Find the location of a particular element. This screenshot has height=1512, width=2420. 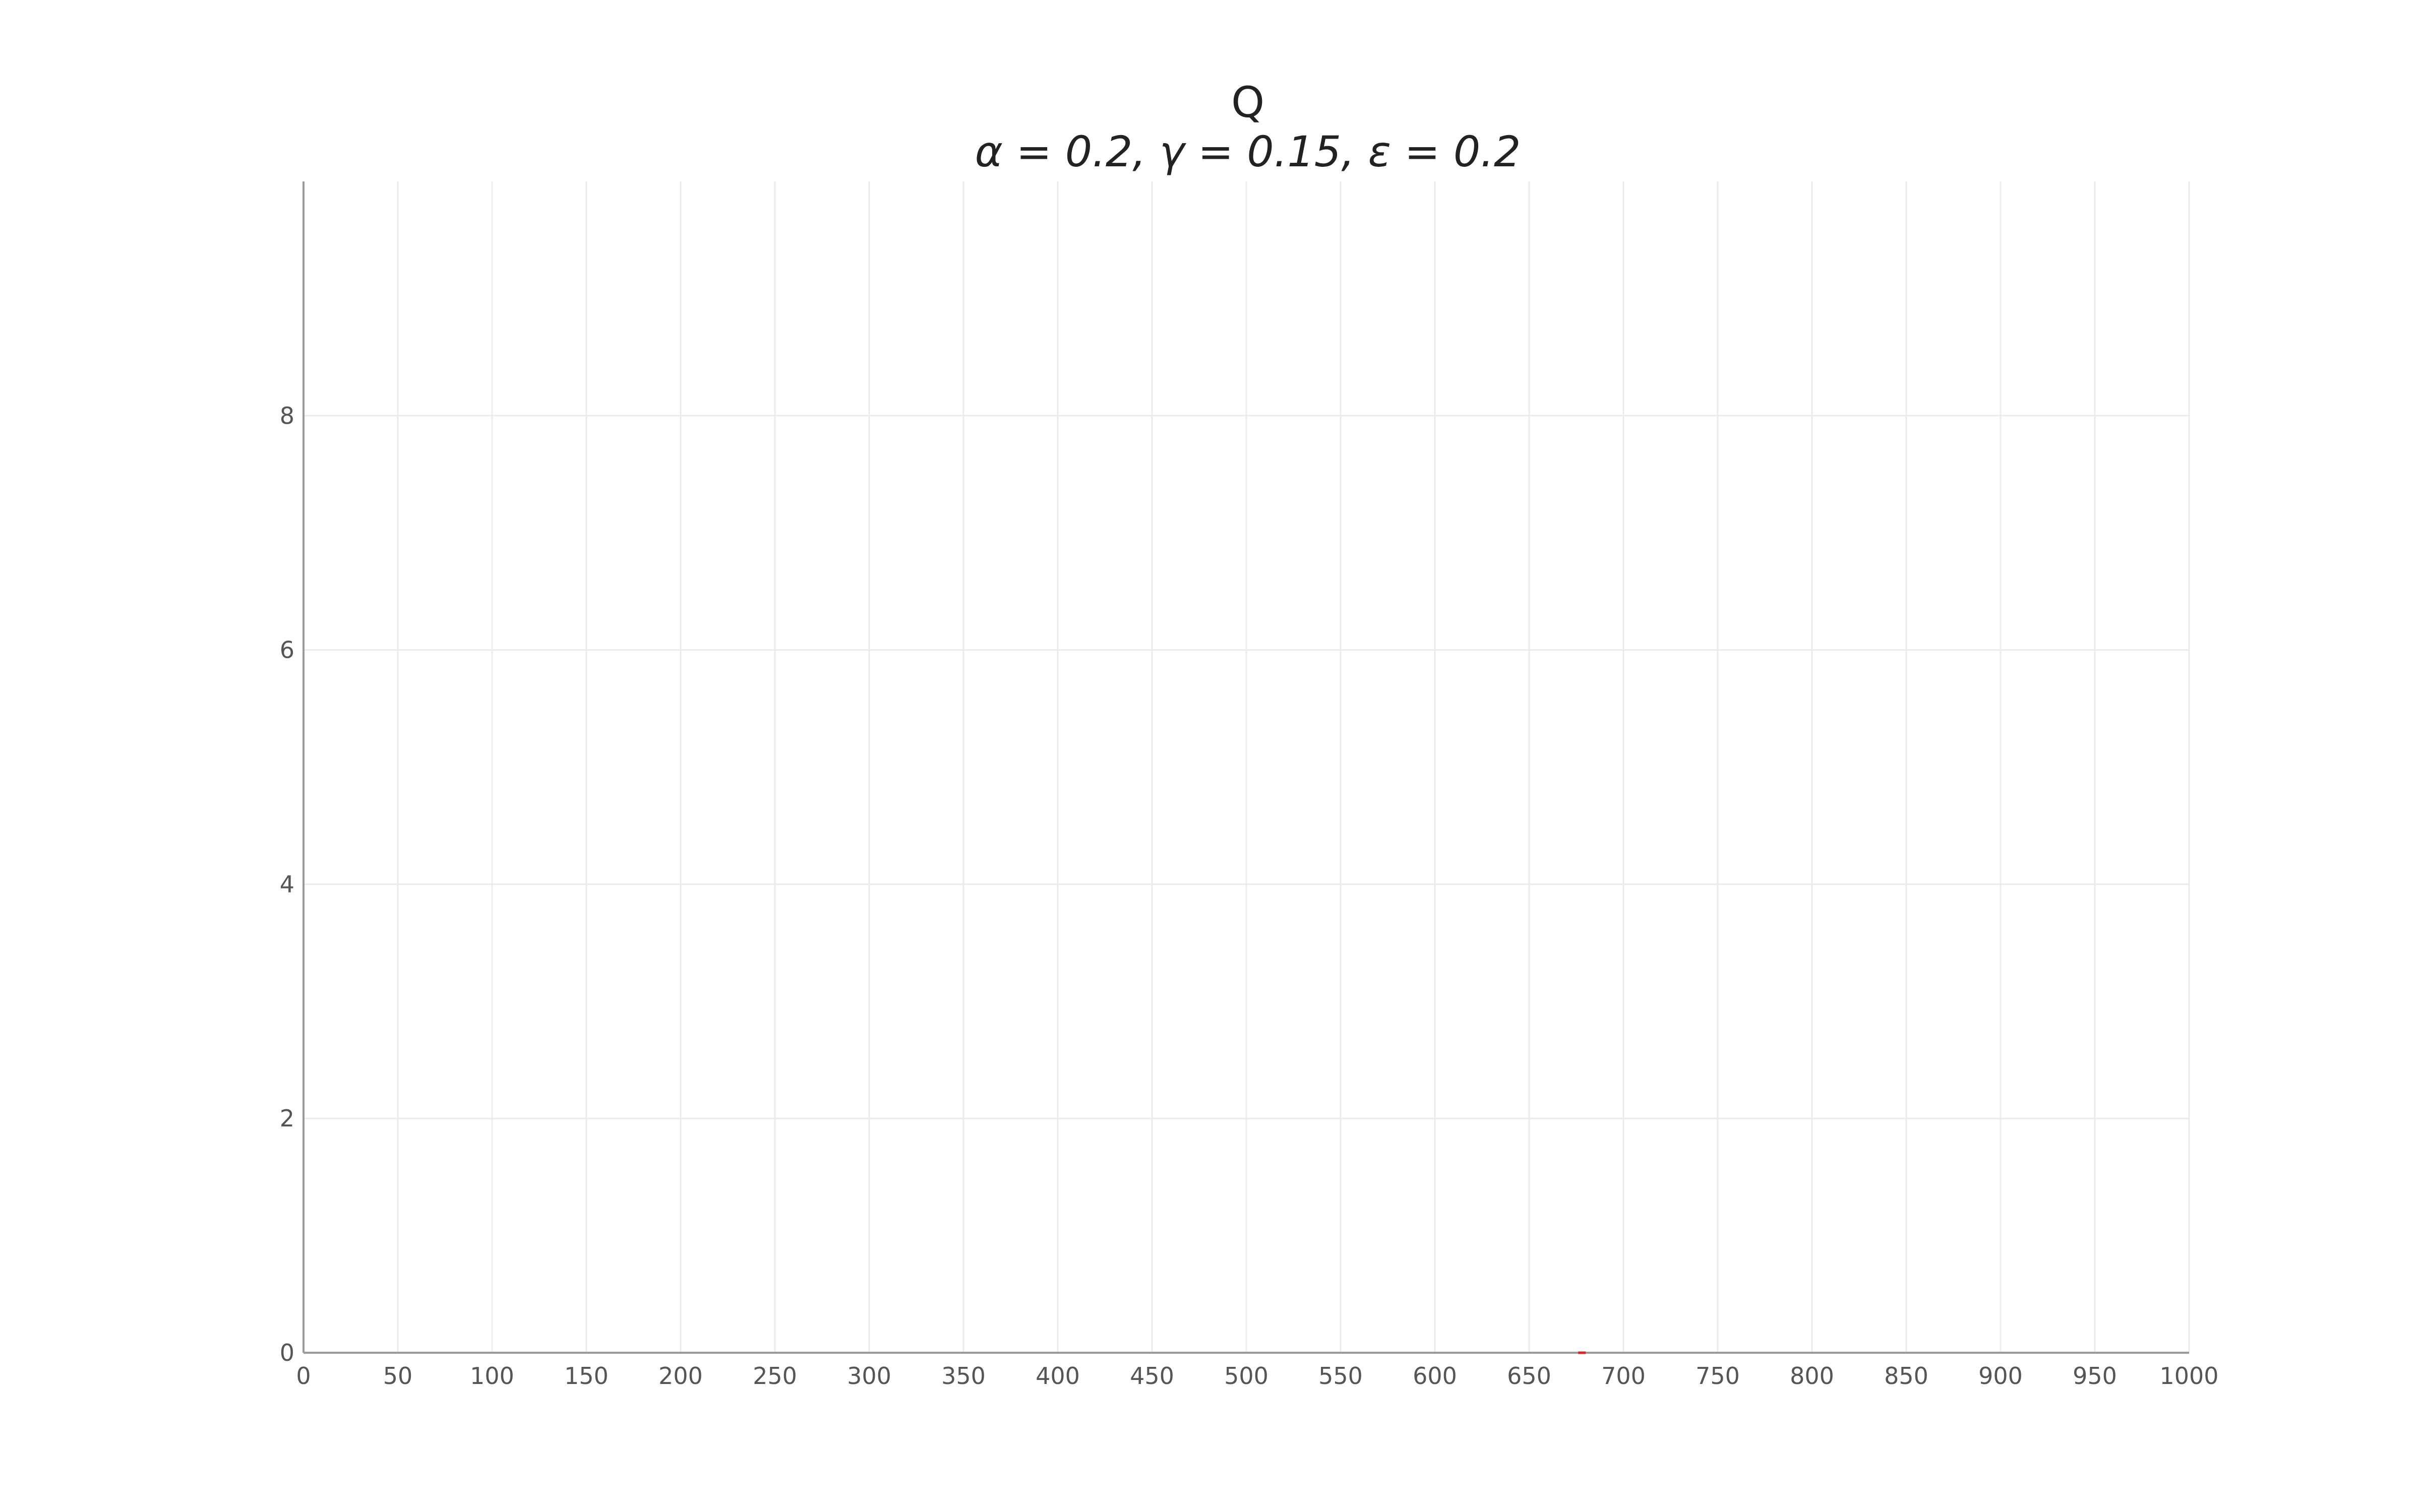

x-tick-label: 1000 is located at coordinates (2188, 1376).